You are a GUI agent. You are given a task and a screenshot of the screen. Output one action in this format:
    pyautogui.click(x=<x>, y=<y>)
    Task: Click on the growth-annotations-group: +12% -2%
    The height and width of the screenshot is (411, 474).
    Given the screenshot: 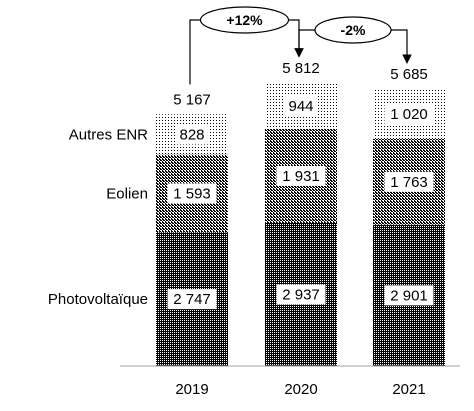 What is the action you would take?
    pyautogui.click(x=300, y=45)
    